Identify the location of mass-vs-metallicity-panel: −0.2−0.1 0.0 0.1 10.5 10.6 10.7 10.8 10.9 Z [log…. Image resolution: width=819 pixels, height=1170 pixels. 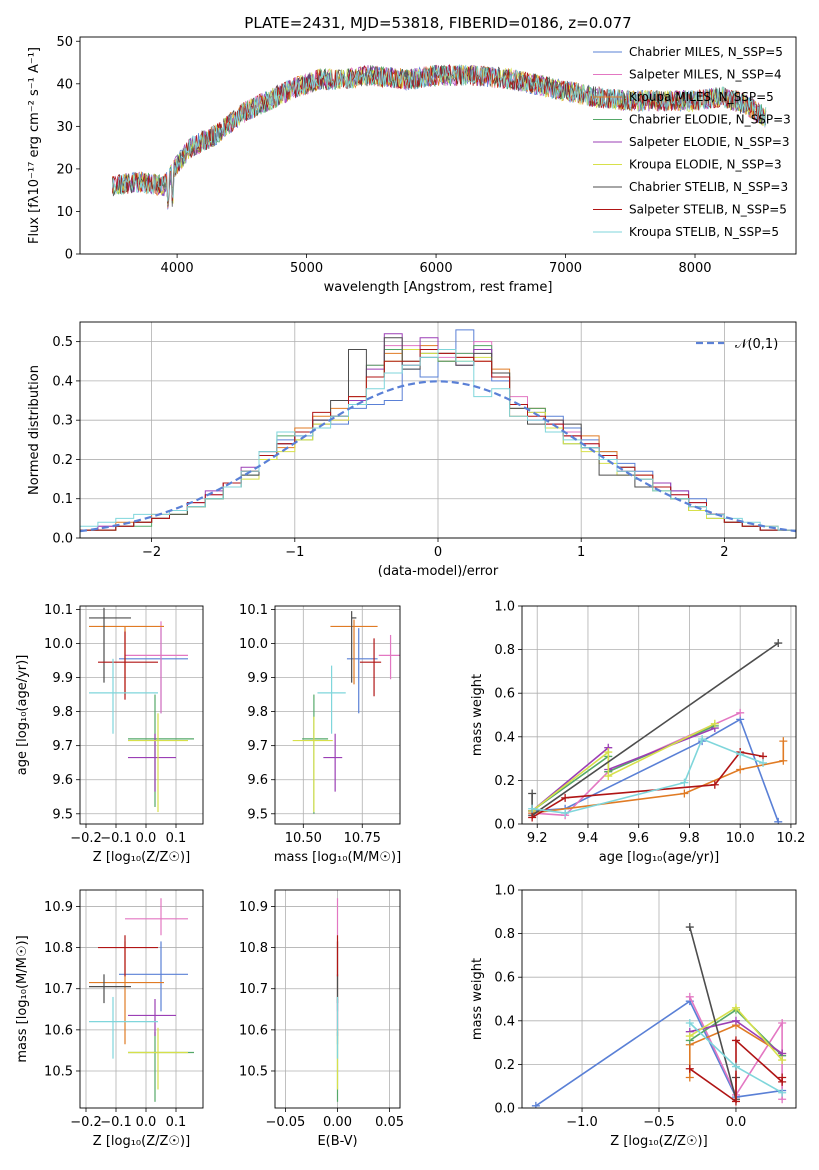
(109, 1019).